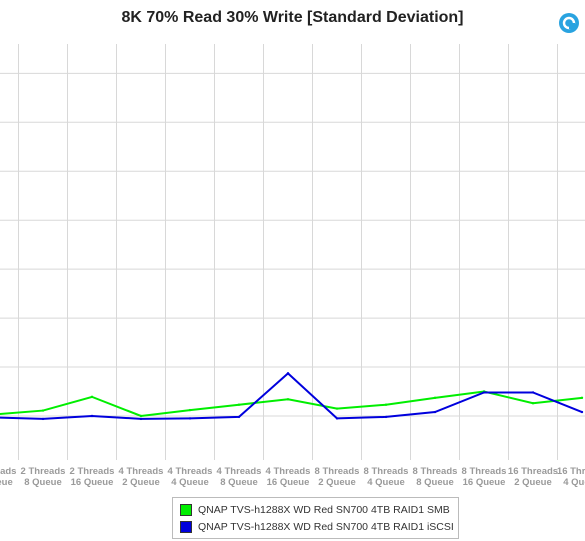  I want to click on x-tick-label: 8 Threads 4 Queue, so click(386, 477).